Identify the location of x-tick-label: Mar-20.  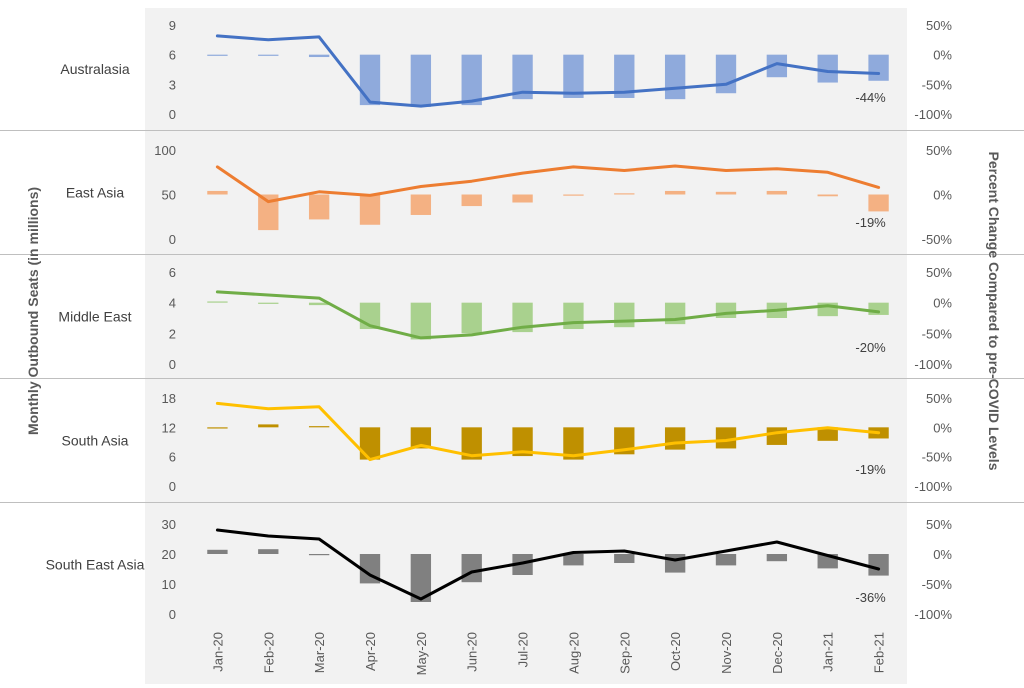
(319, 652).